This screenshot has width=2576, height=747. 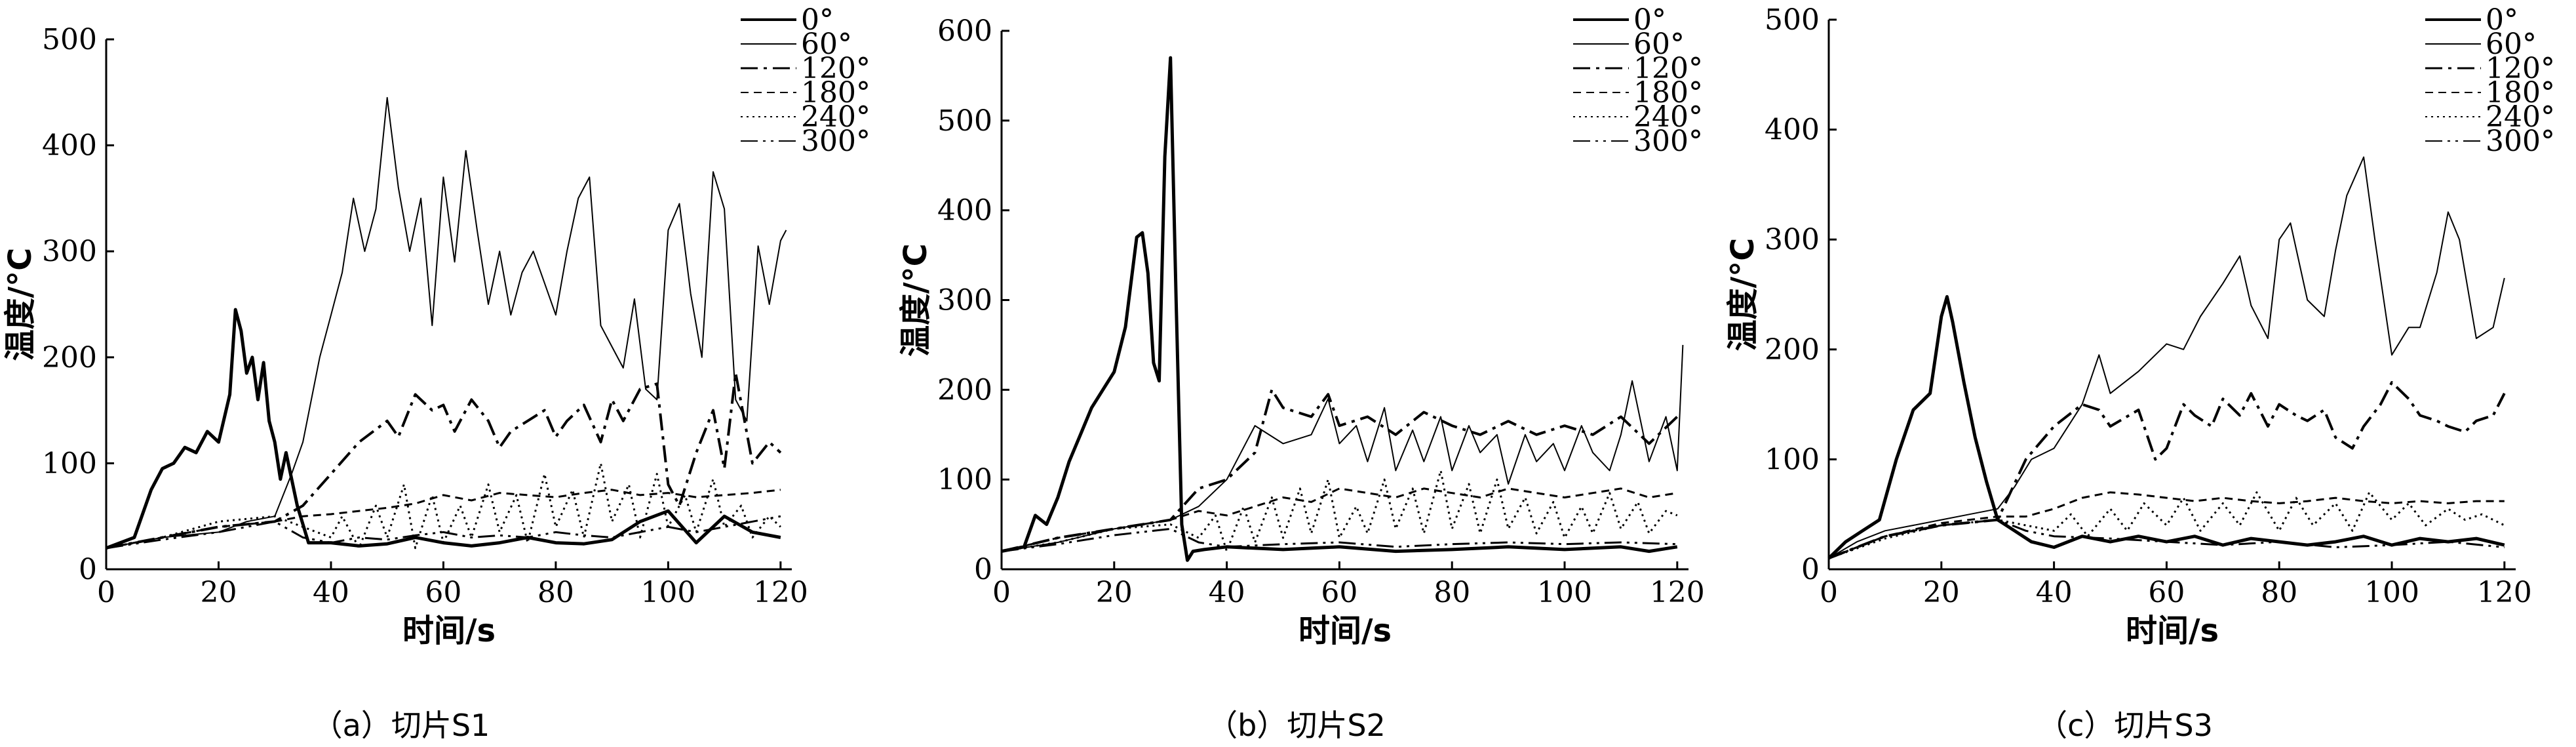 What do you see at coordinates (2391, 592) in the screenshot?
I see `x-tick-label-c: 100` at bounding box center [2391, 592].